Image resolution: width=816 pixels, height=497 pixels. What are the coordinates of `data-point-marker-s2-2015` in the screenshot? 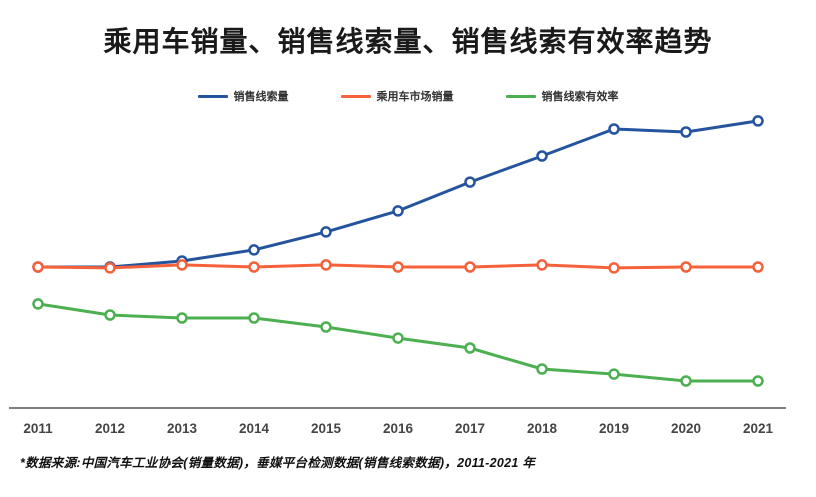 It's located at (326, 327).